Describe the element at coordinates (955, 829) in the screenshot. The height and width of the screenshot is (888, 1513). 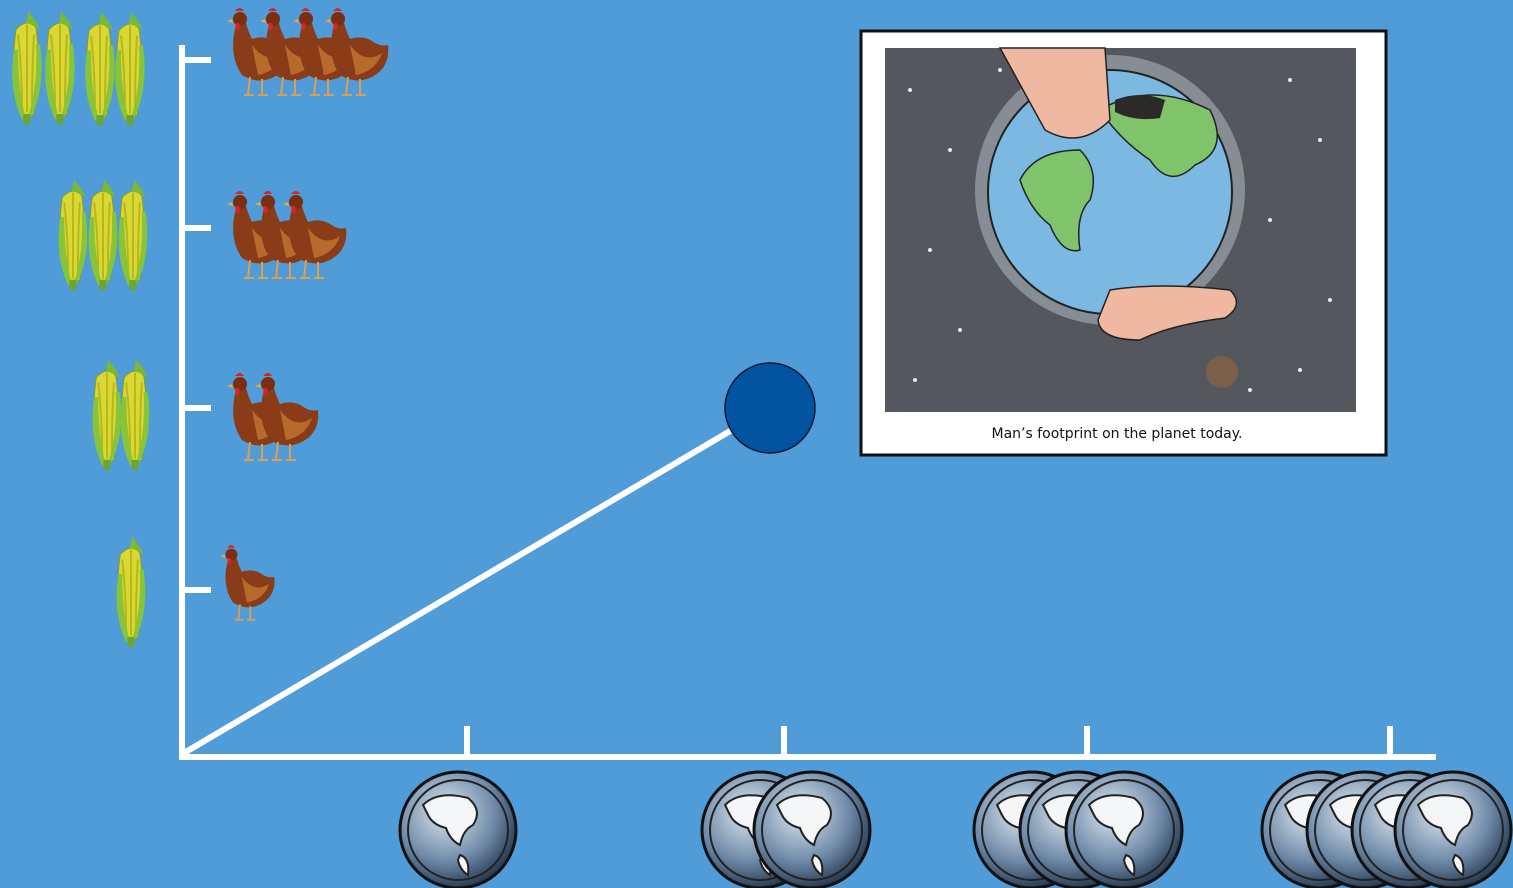
I see `x-axis-icons` at that location.